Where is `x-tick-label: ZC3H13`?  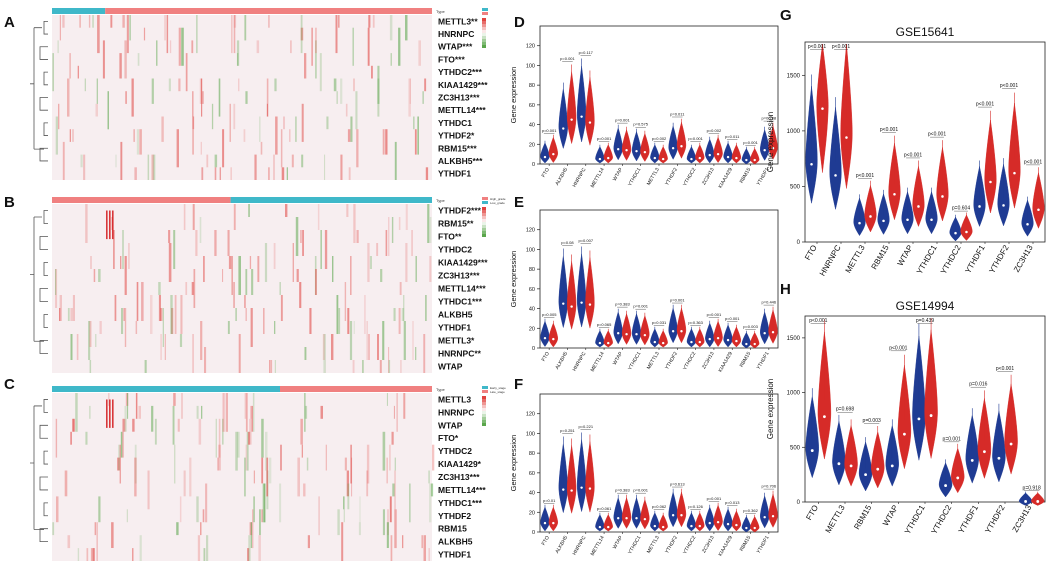 x-tick-label: ZC3H13 is located at coordinates (708, 360).